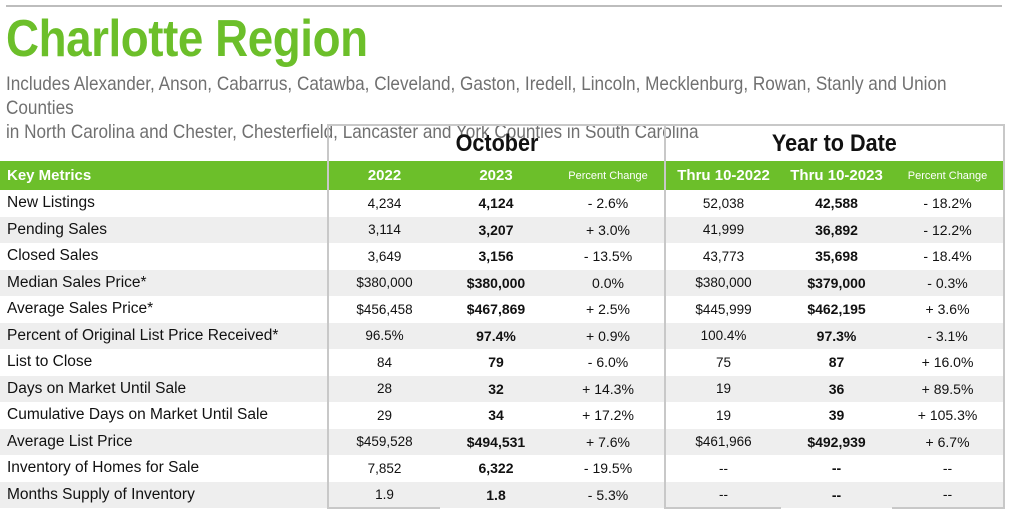 The height and width of the screenshot is (515, 1011). I want to click on ytd-cur-cell: 42,588, so click(836, 203).